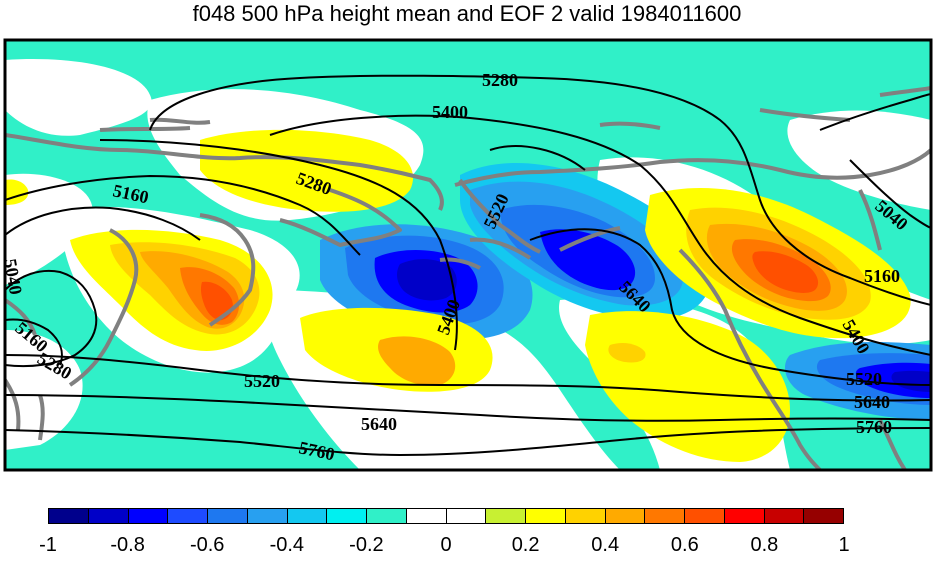 This screenshot has height=563, width=934. What do you see at coordinates (446, 545) in the screenshot?
I see `colorbar-tick-label: 0` at bounding box center [446, 545].